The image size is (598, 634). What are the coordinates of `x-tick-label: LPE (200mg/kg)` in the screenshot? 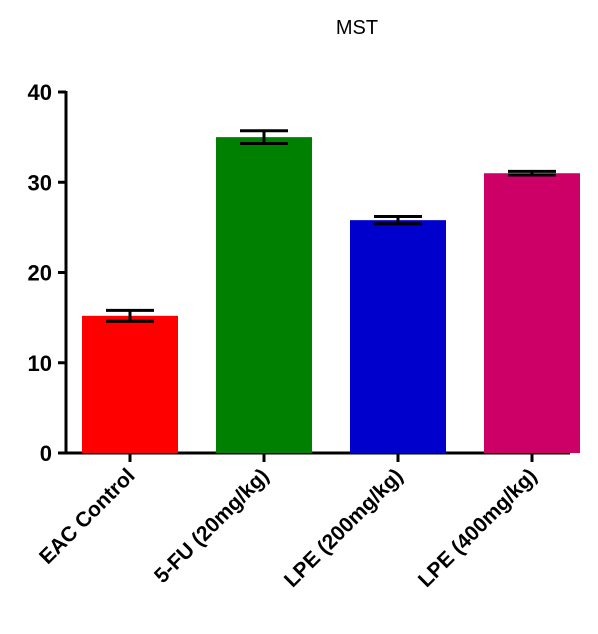 It's located at (344, 528).